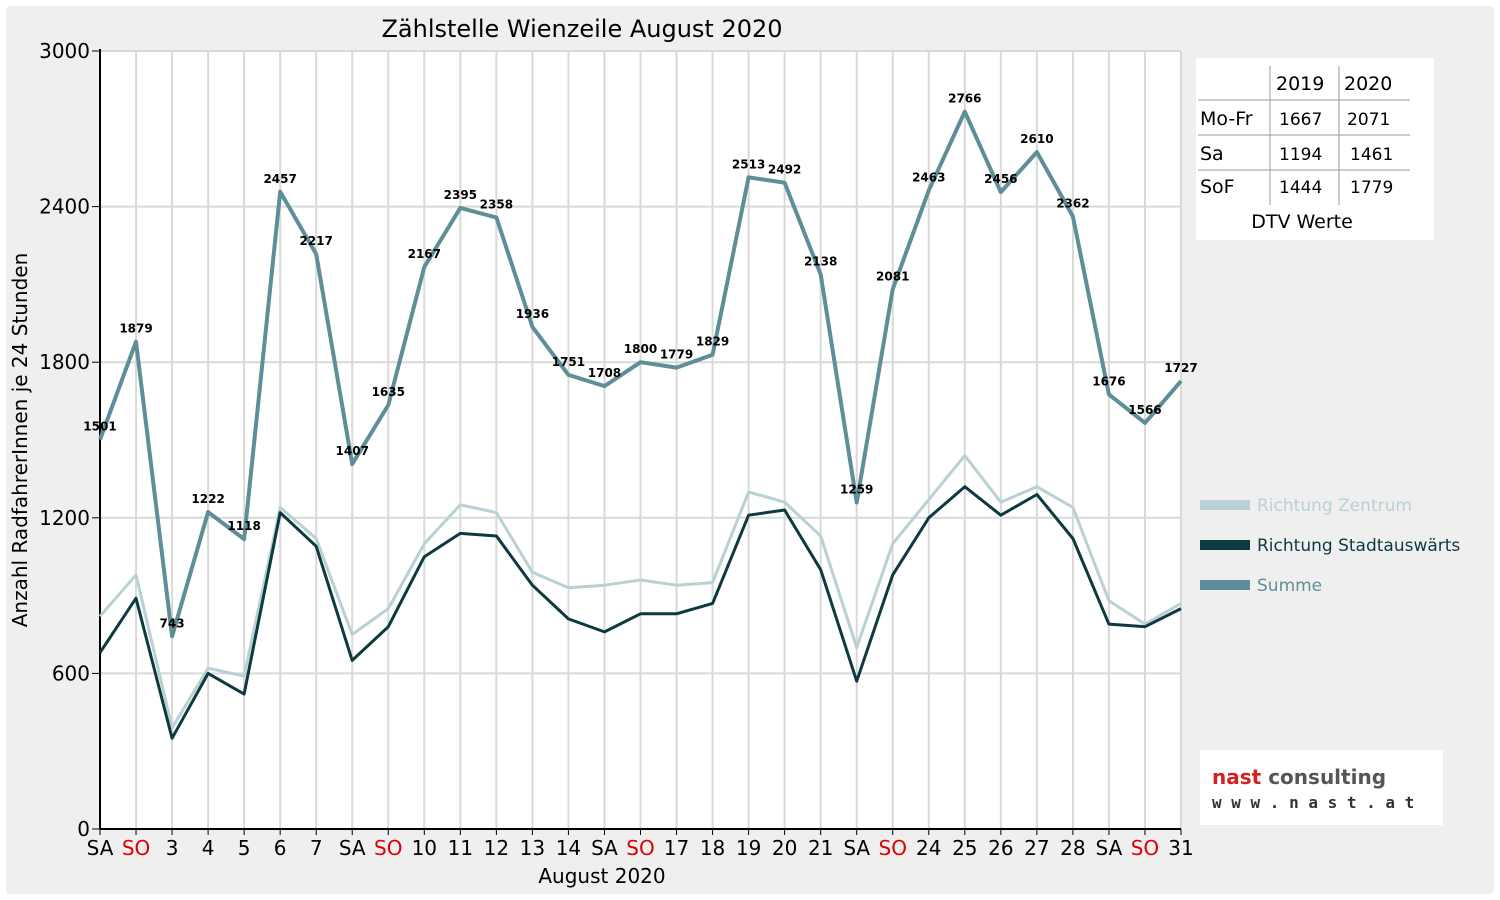 Image resolution: width=1500 pixels, height=900 pixels. Describe the element at coordinates (64, 362) in the screenshot. I see `y-tick-label: 1800` at that location.